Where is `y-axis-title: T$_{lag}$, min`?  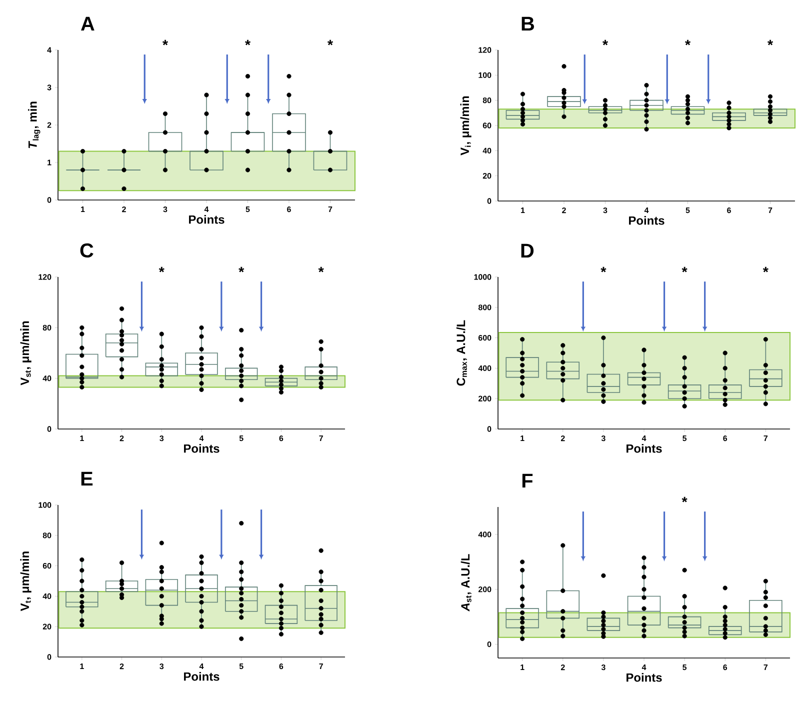
y-axis-title: T$_{lag}$, min is located at coordinates (34, 125).